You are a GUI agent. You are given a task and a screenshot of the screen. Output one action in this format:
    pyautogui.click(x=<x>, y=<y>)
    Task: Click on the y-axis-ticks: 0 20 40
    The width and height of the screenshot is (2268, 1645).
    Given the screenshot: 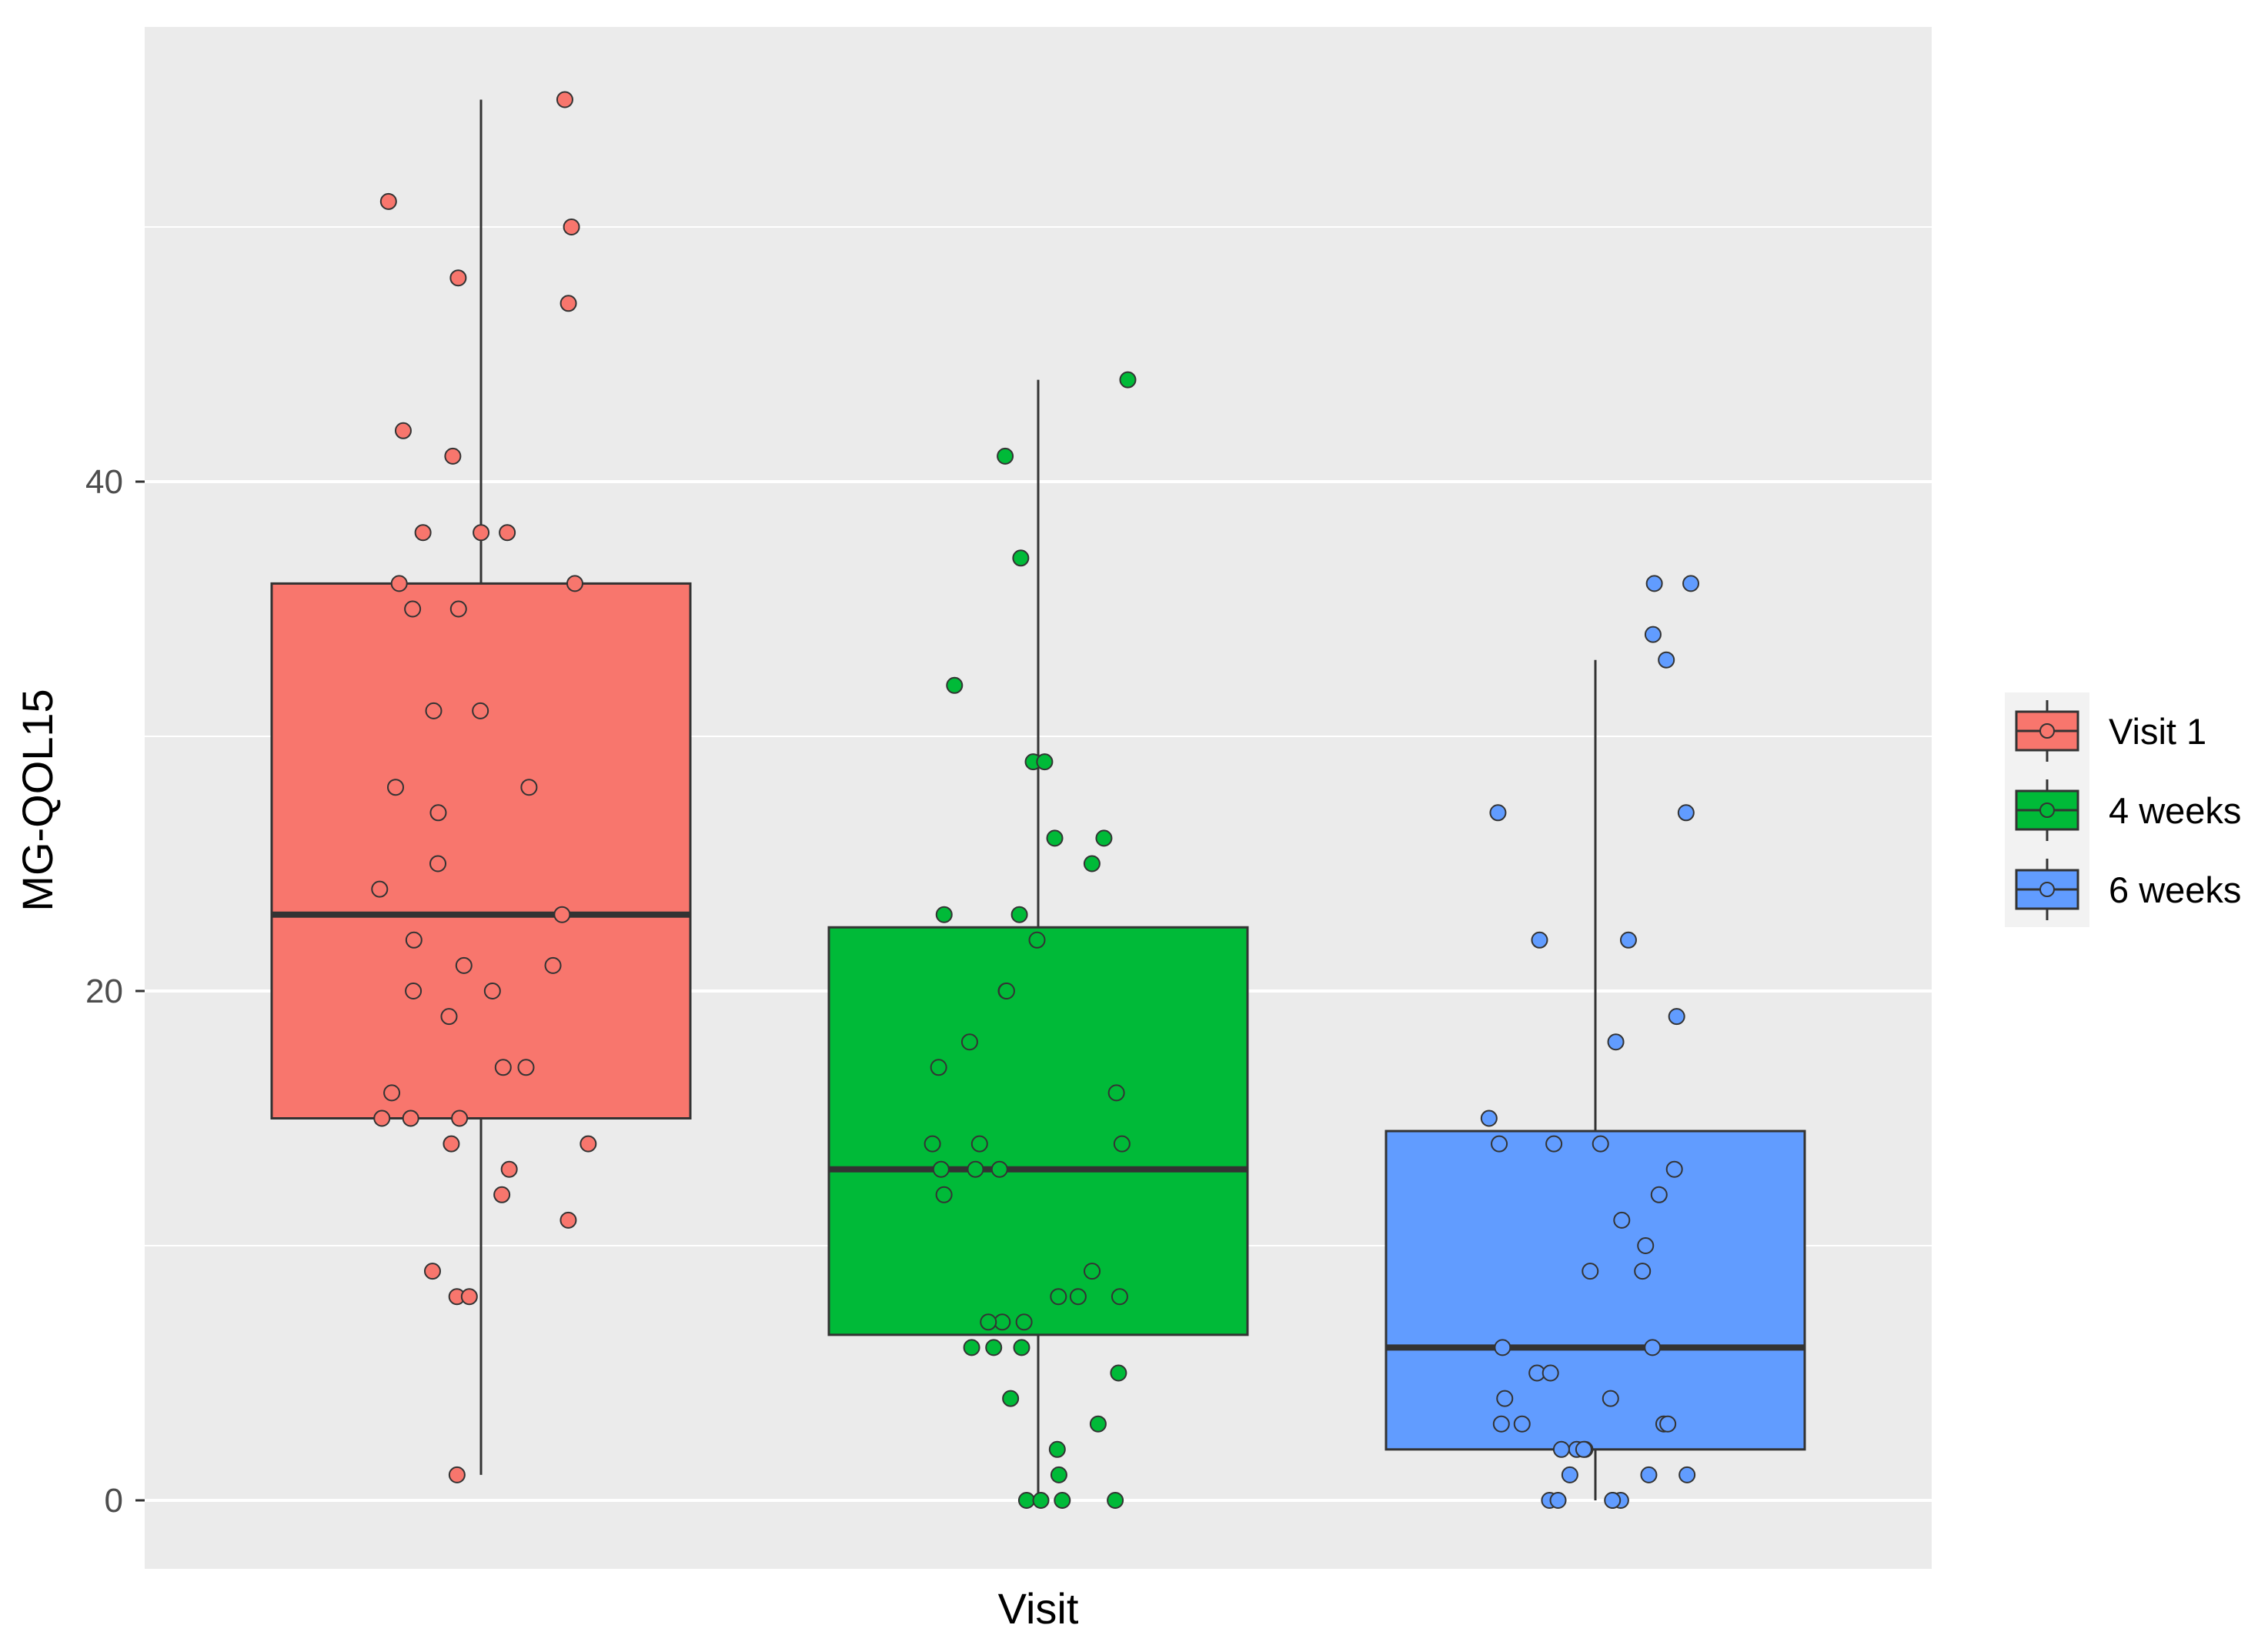 What is the action you would take?
    pyautogui.click(x=115, y=991)
    